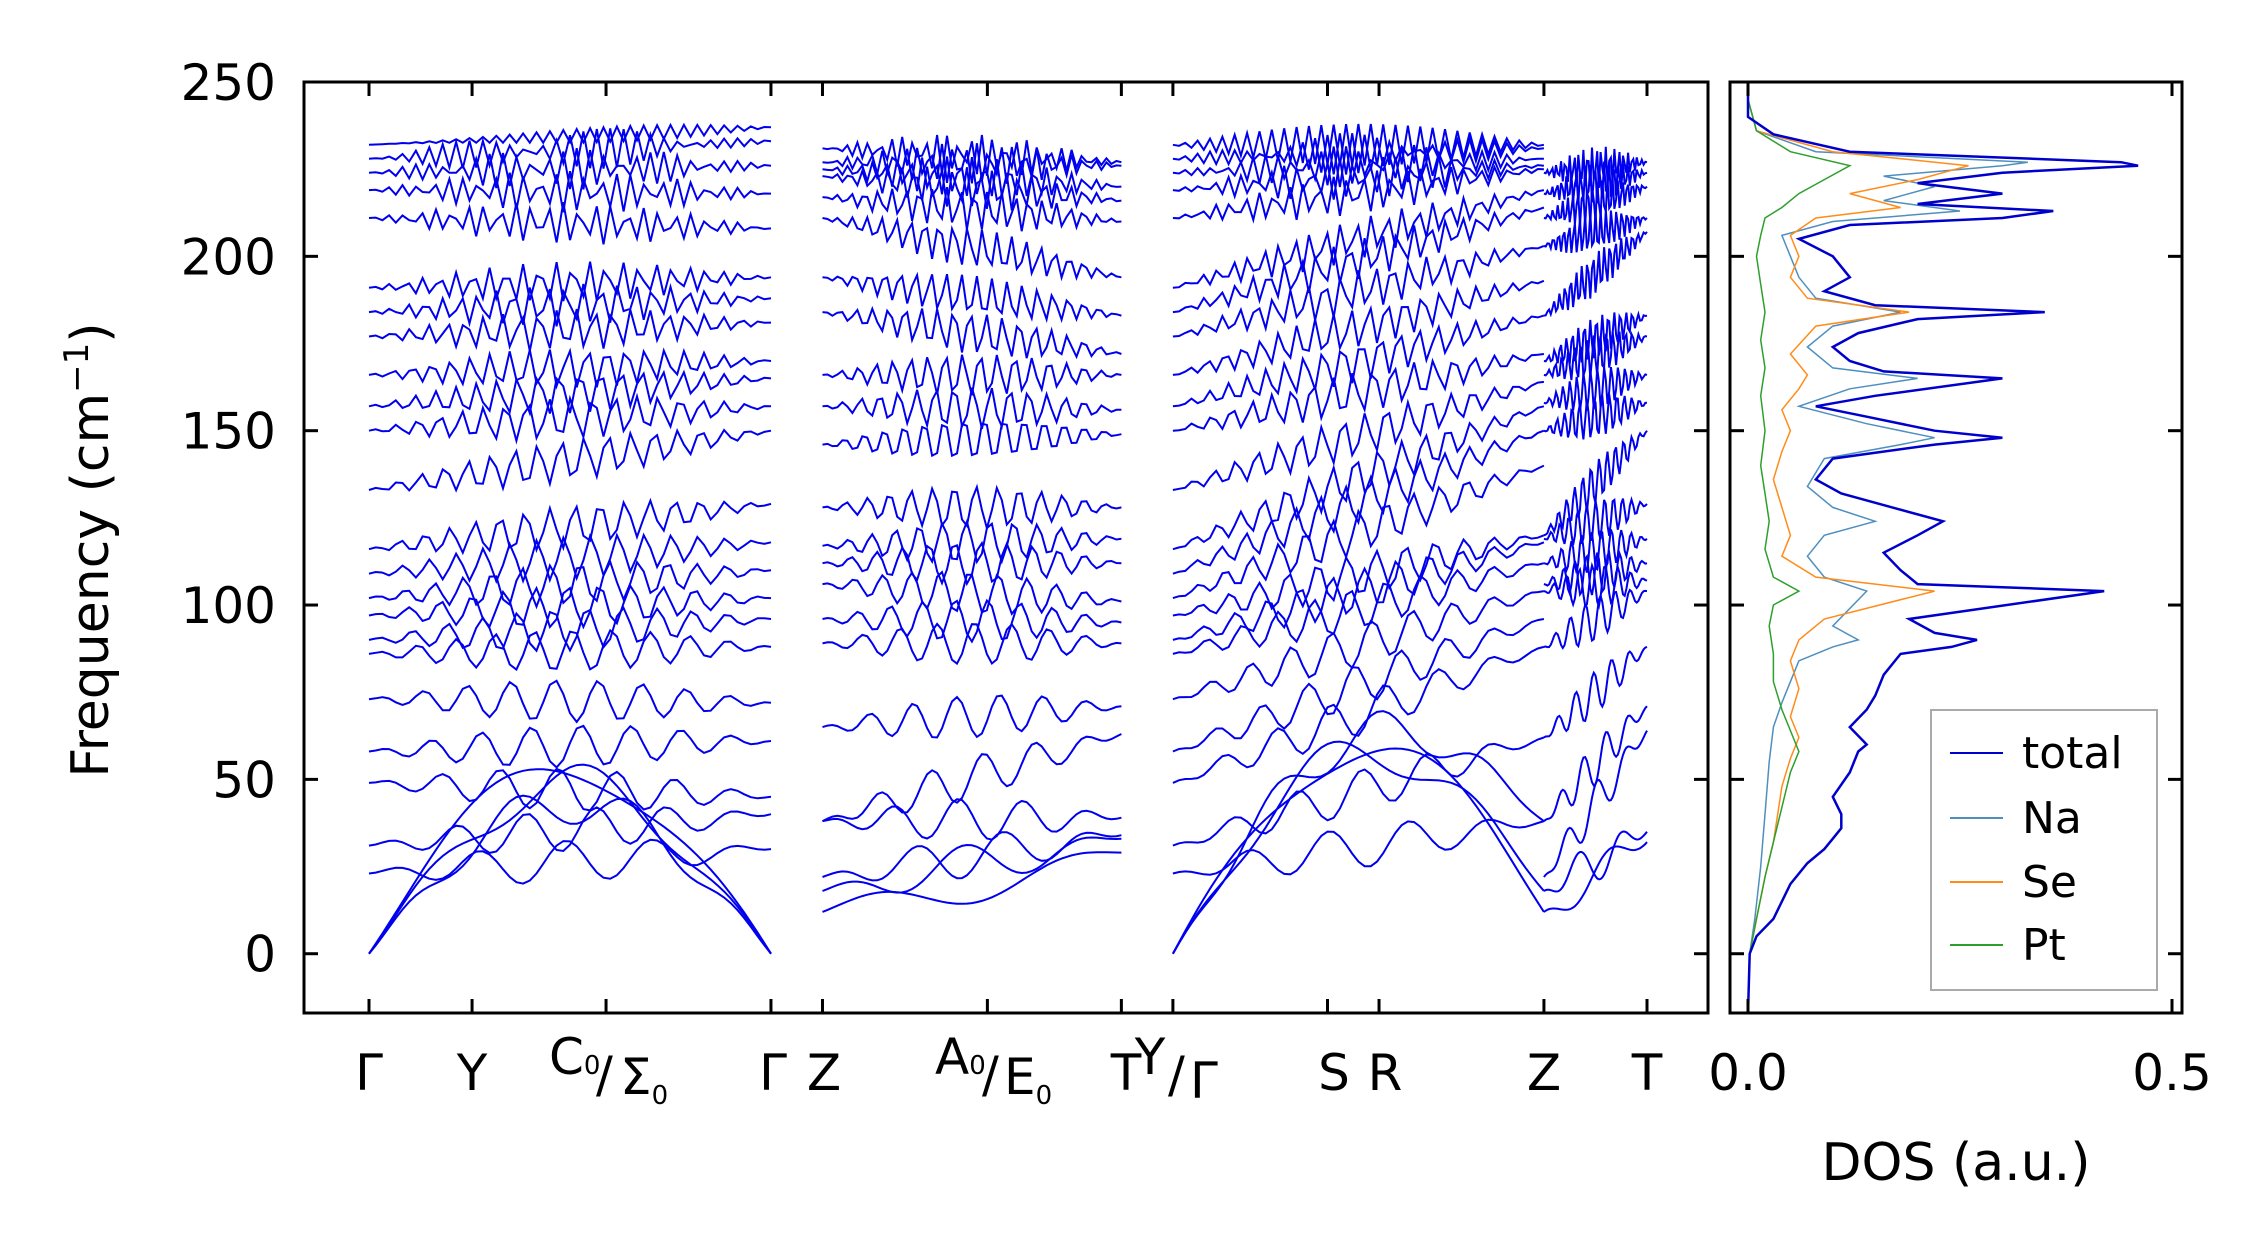 This screenshot has height=1242, width=2263. What do you see at coordinates (773, 1073) in the screenshot?
I see `path-label-gamma-2: Γ` at bounding box center [773, 1073].